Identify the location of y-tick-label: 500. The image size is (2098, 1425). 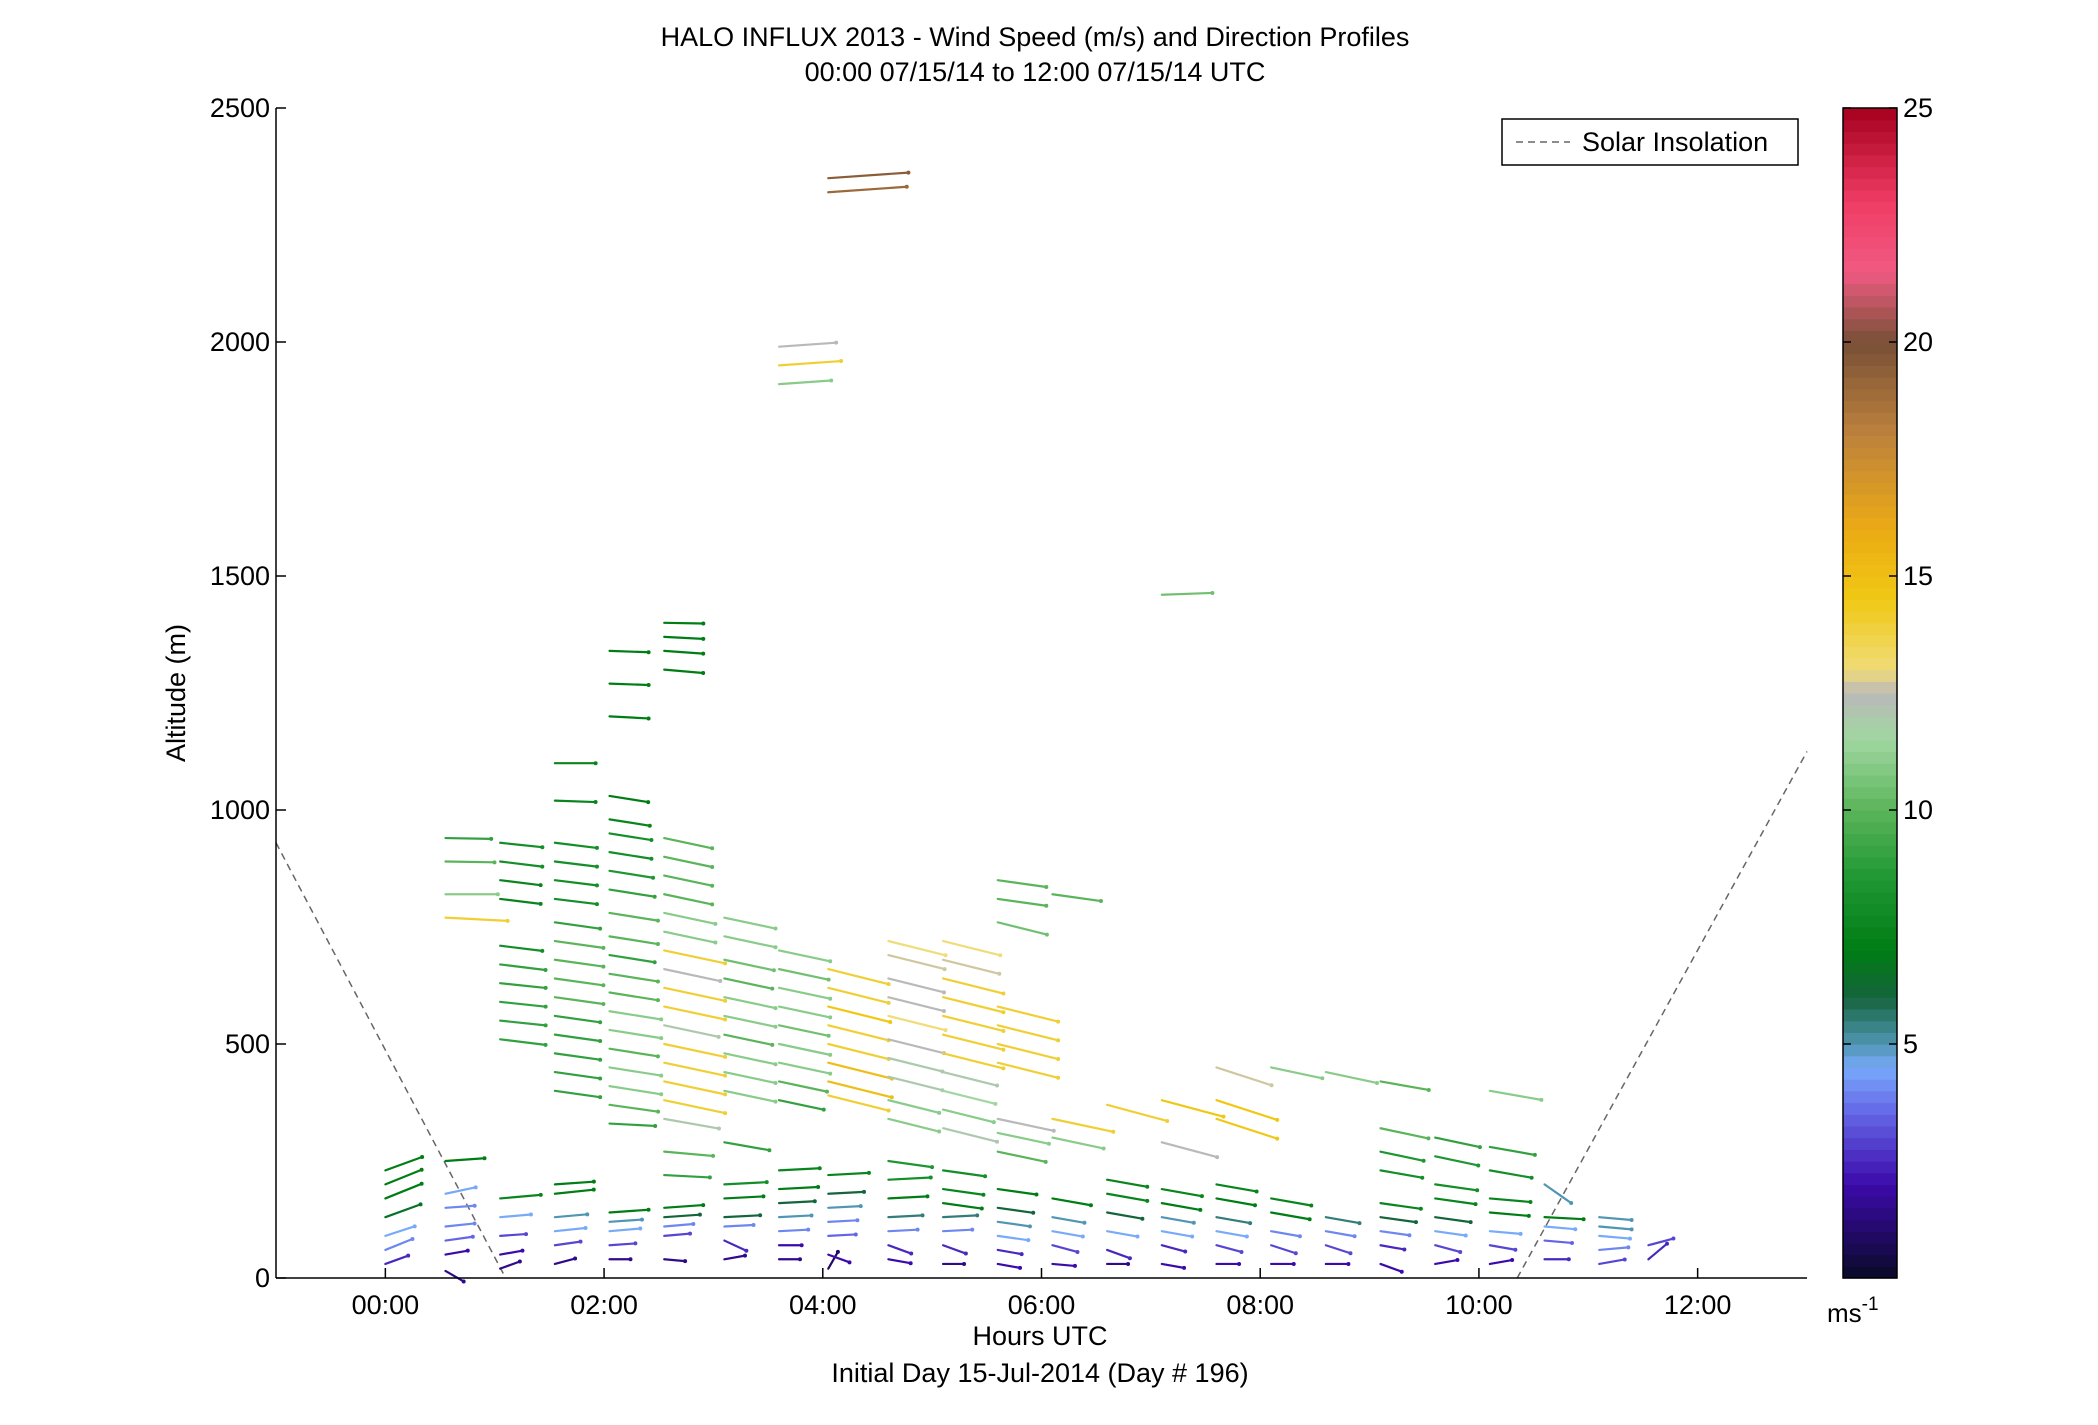
(247, 1044).